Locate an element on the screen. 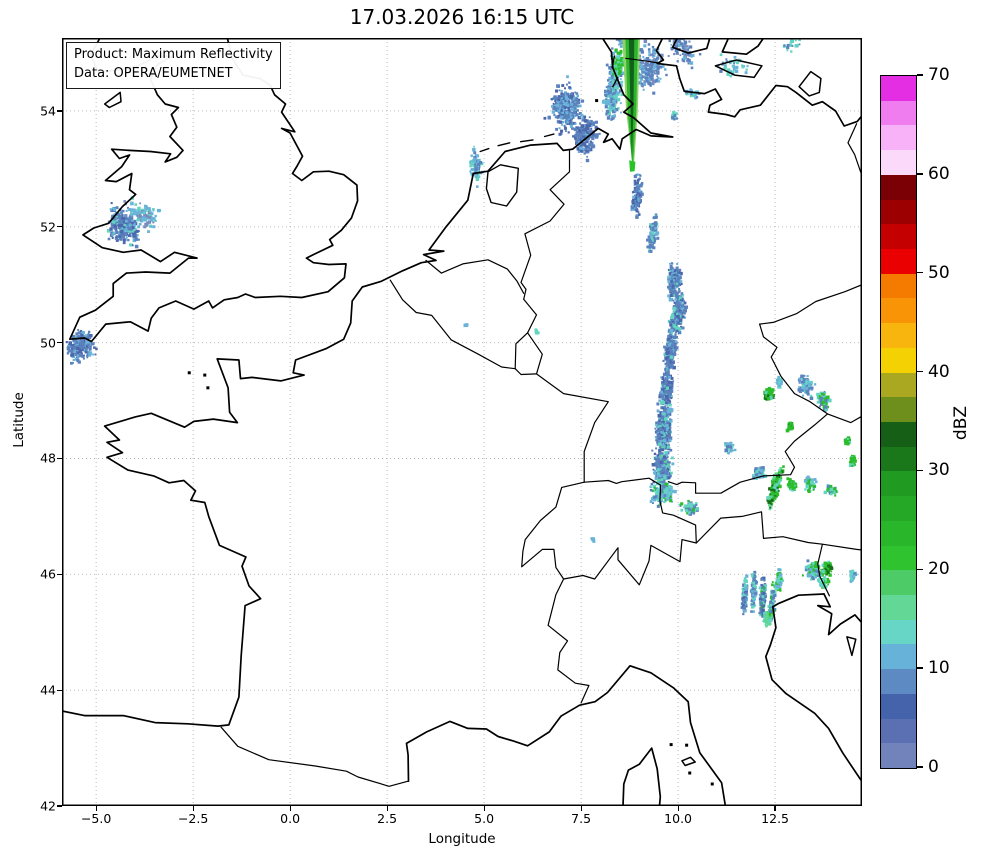 This screenshot has height=860, width=985. colorbar-label: dBZ is located at coordinates (961, 423).